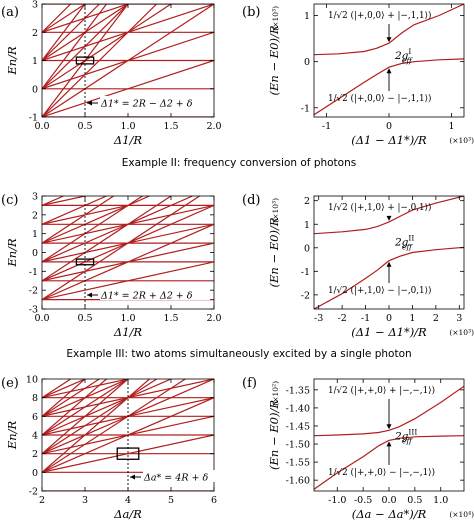 The image size is (474, 527). Describe the element at coordinates (33, 310) in the screenshot. I see `y-tick-label: -3` at that location.